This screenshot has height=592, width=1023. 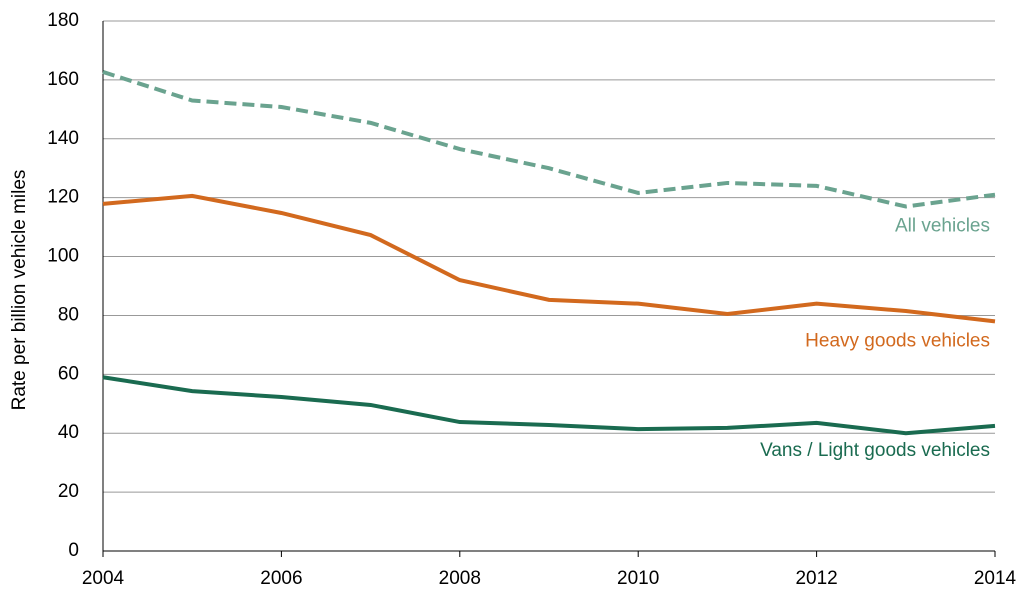 I want to click on y-tick-label: 180, so click(x=63, y=20).